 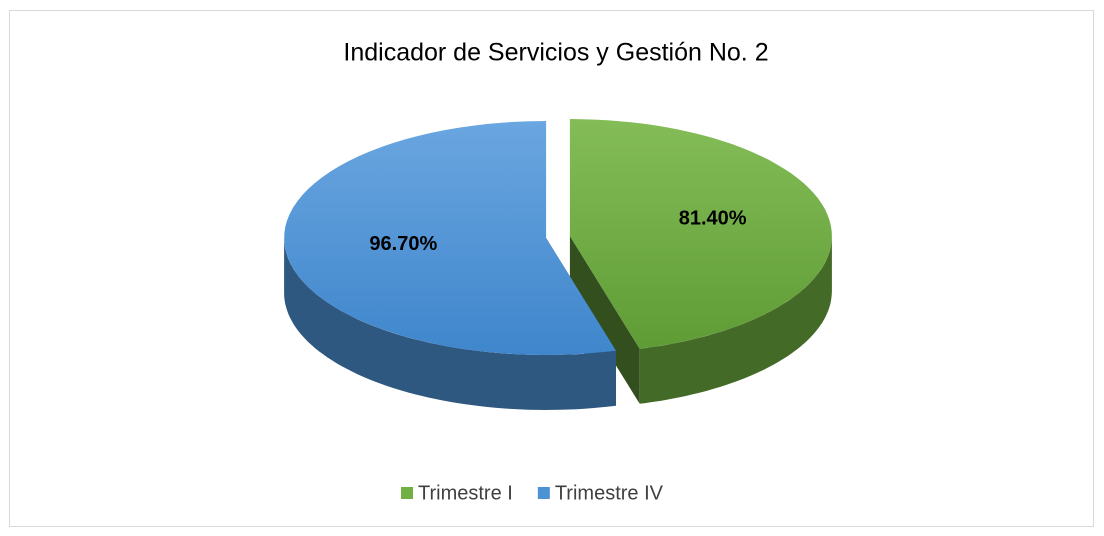 I want to click on legend-label: Trimestre IV, so click(x=609, y=493).